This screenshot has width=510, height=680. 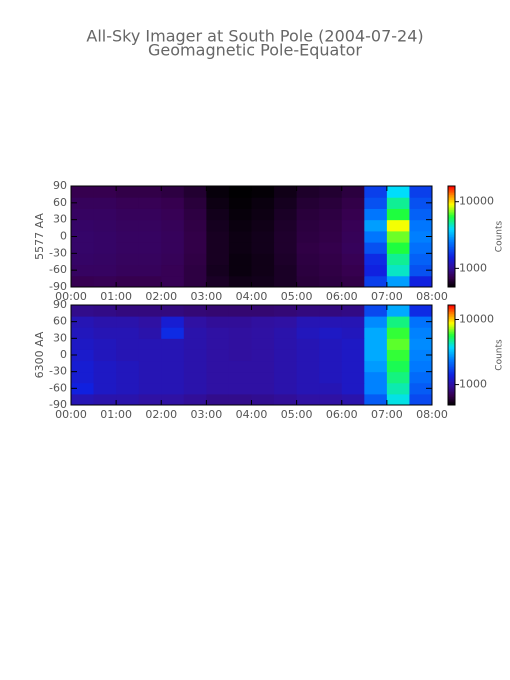 What do you see at coordinates (63, 236) in the screenshot?
I see `y-tick-label: 0` at bounding box center [63, 236].